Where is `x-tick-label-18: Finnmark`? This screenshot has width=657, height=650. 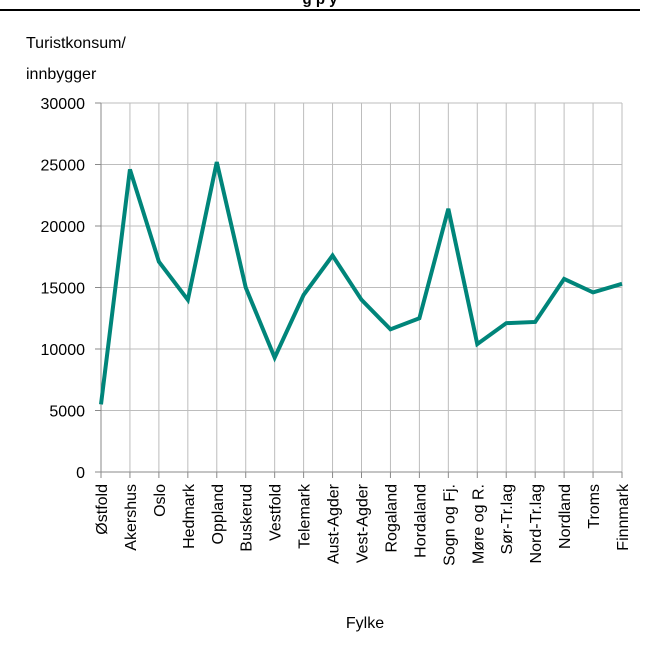 x-tick-label-18: Finnmark is located at coordinates (623, 517).